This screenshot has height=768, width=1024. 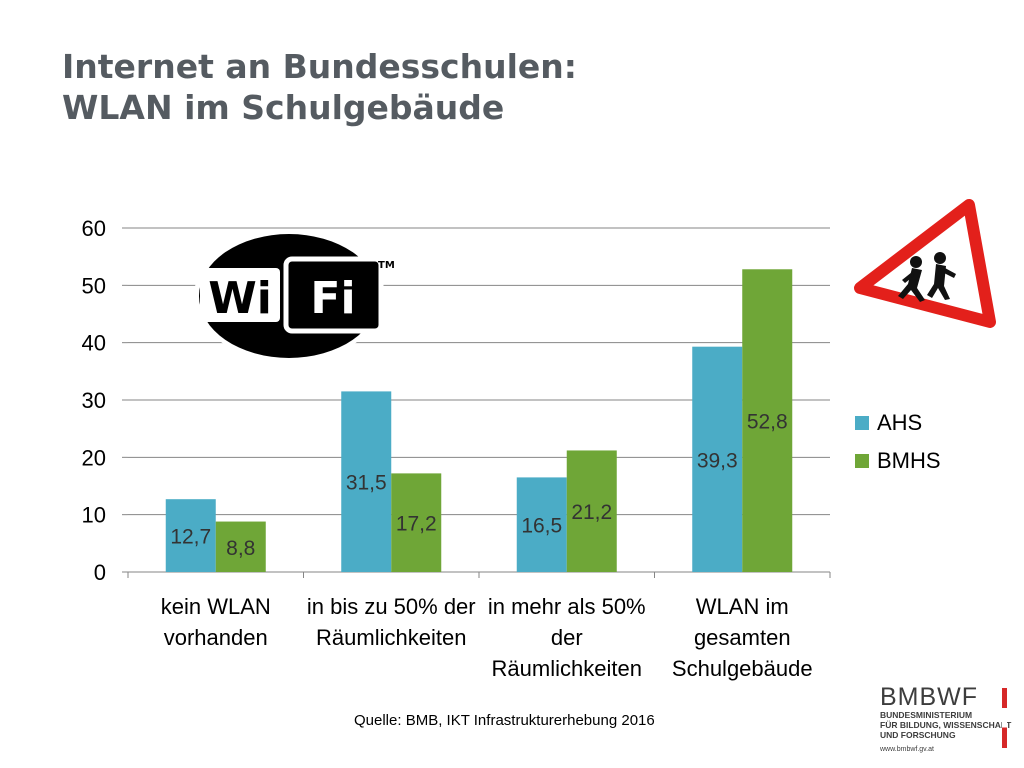 I want to click on y-tick-label: 60, so click(x=94, y=228).